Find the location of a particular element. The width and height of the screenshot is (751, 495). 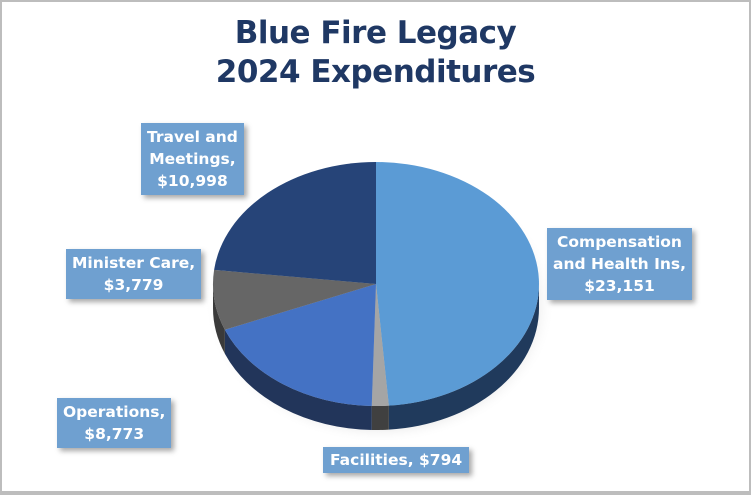

label-text: and Health Ins, is located at coordinates (619, 264).